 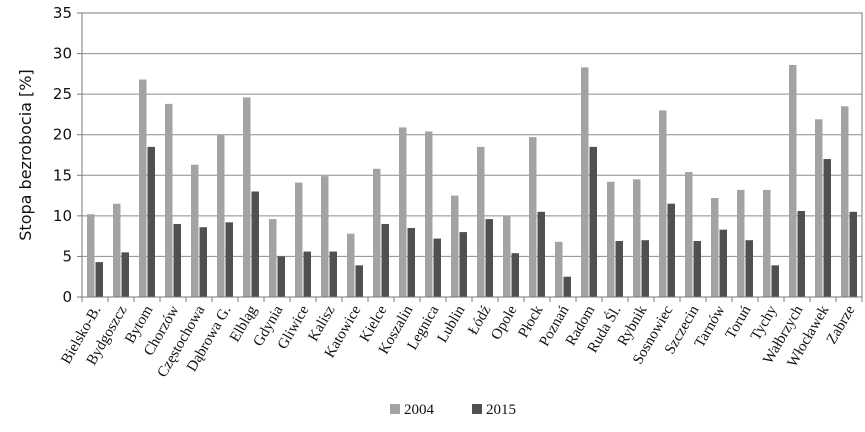 What do you see at coordinates (489, 258) in the screenshot?
I see `bar-2015-lodz` at bounding box center [489, 258].